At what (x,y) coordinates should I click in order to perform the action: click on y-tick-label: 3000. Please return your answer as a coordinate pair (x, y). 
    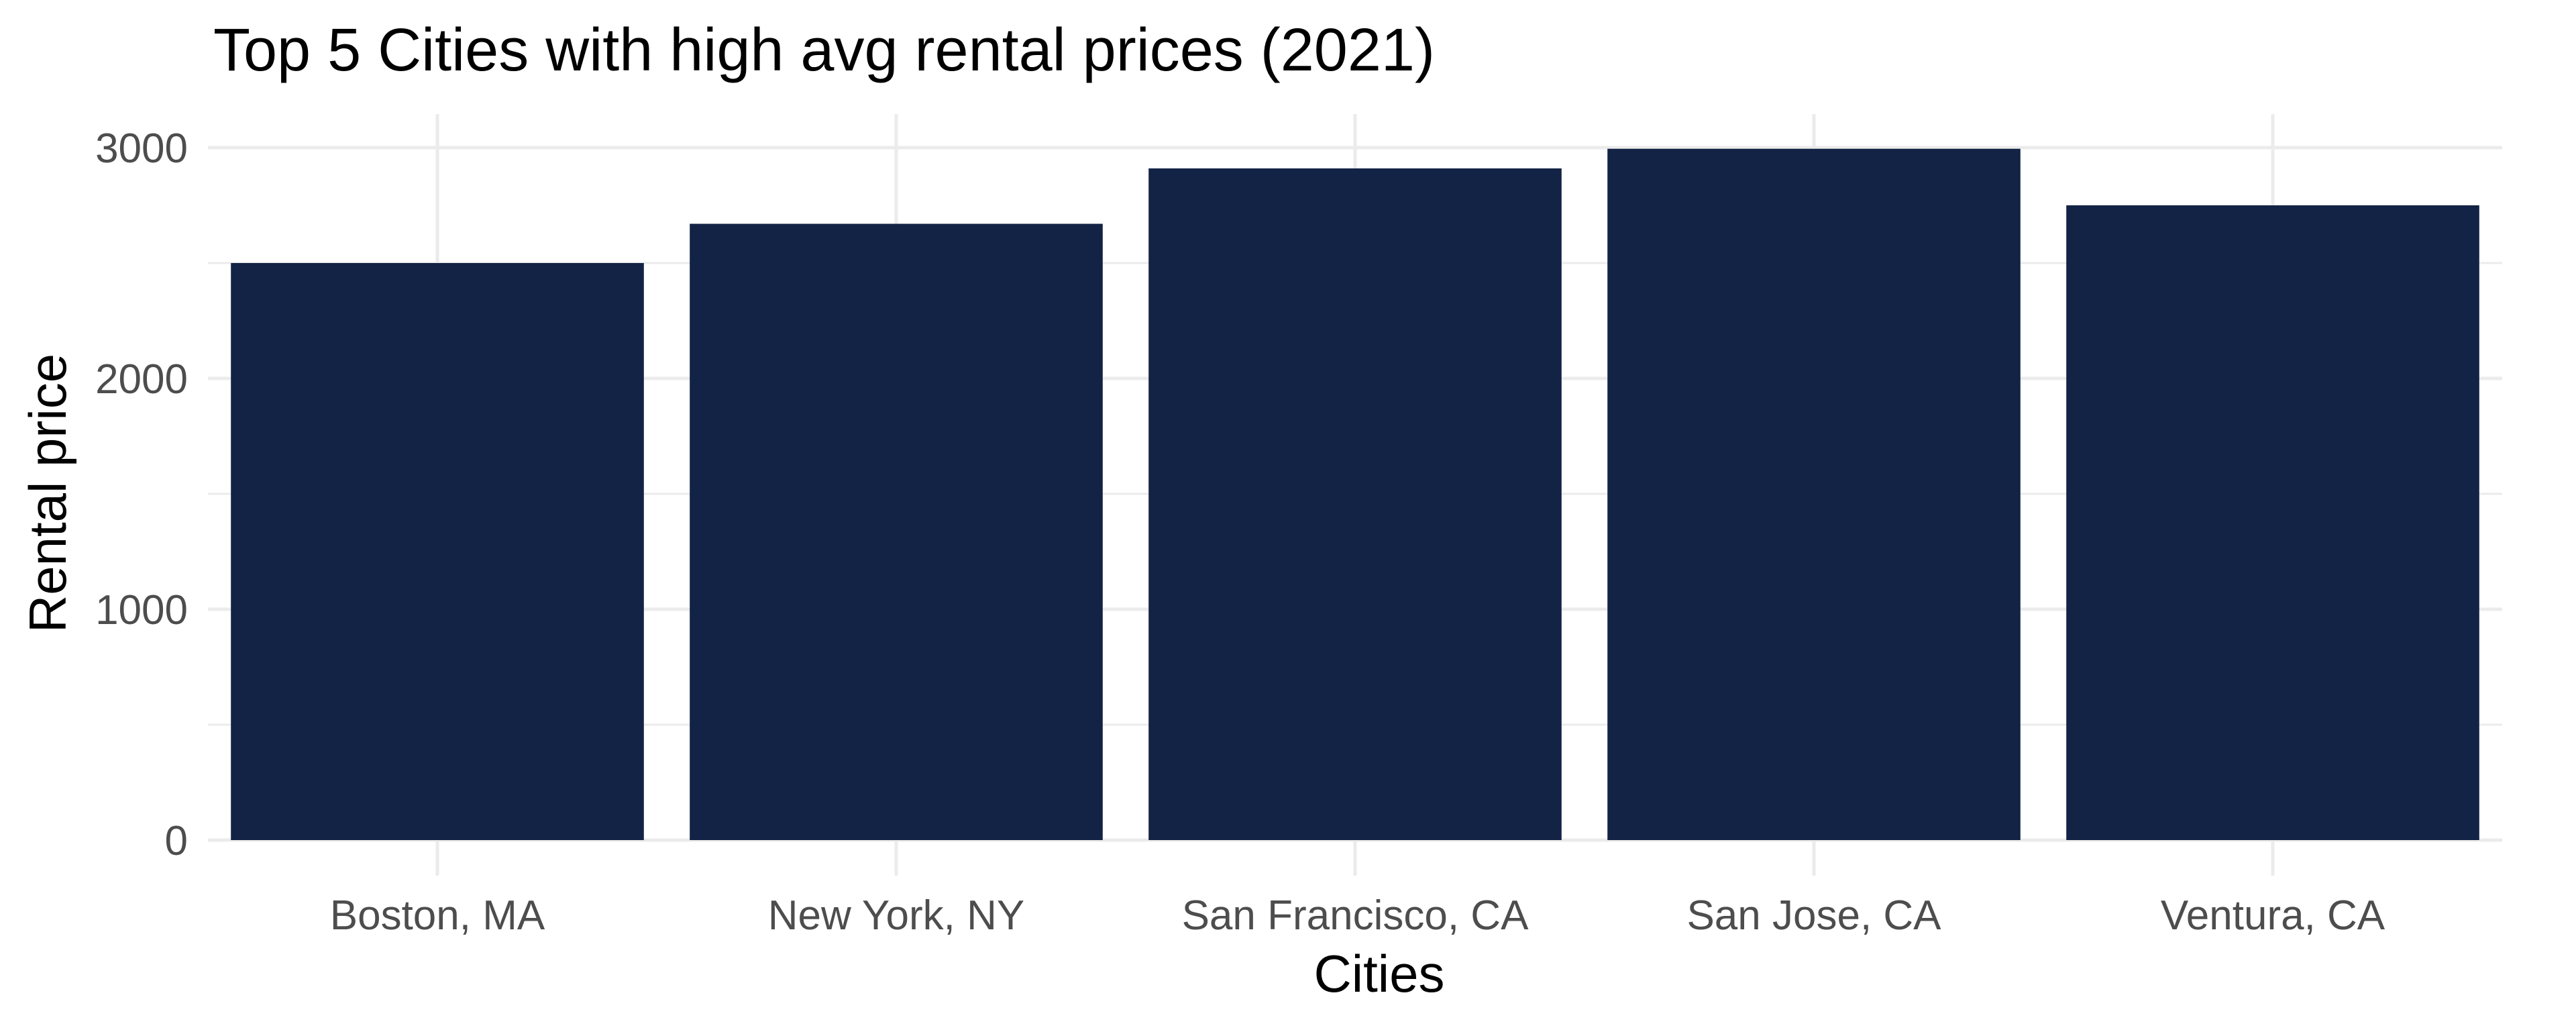
    Looking at the image, I should click on (141, 148).